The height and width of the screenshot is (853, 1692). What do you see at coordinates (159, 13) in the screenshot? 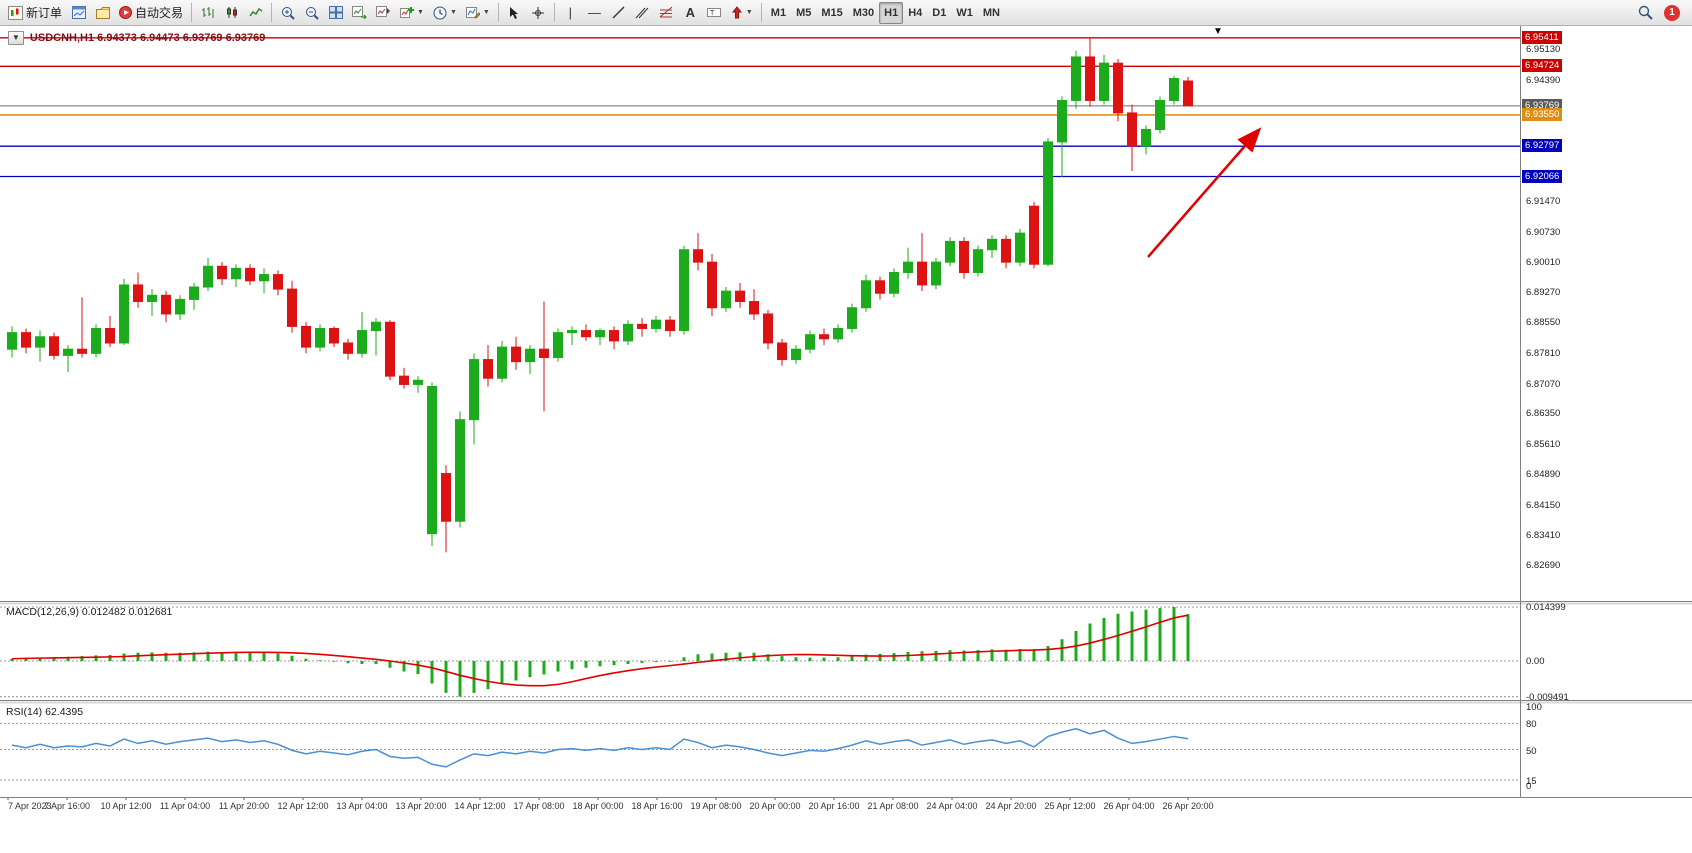
I see `auto-trading-label: 自动交易` at bounding box center [159, 13].